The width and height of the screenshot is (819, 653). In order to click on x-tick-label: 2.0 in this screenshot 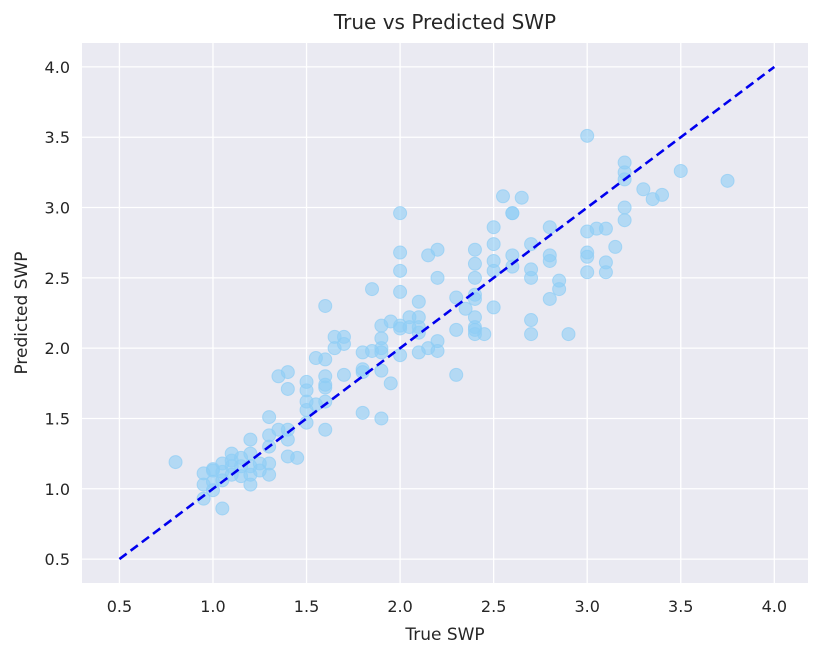, I will do `click(399, 606)`.